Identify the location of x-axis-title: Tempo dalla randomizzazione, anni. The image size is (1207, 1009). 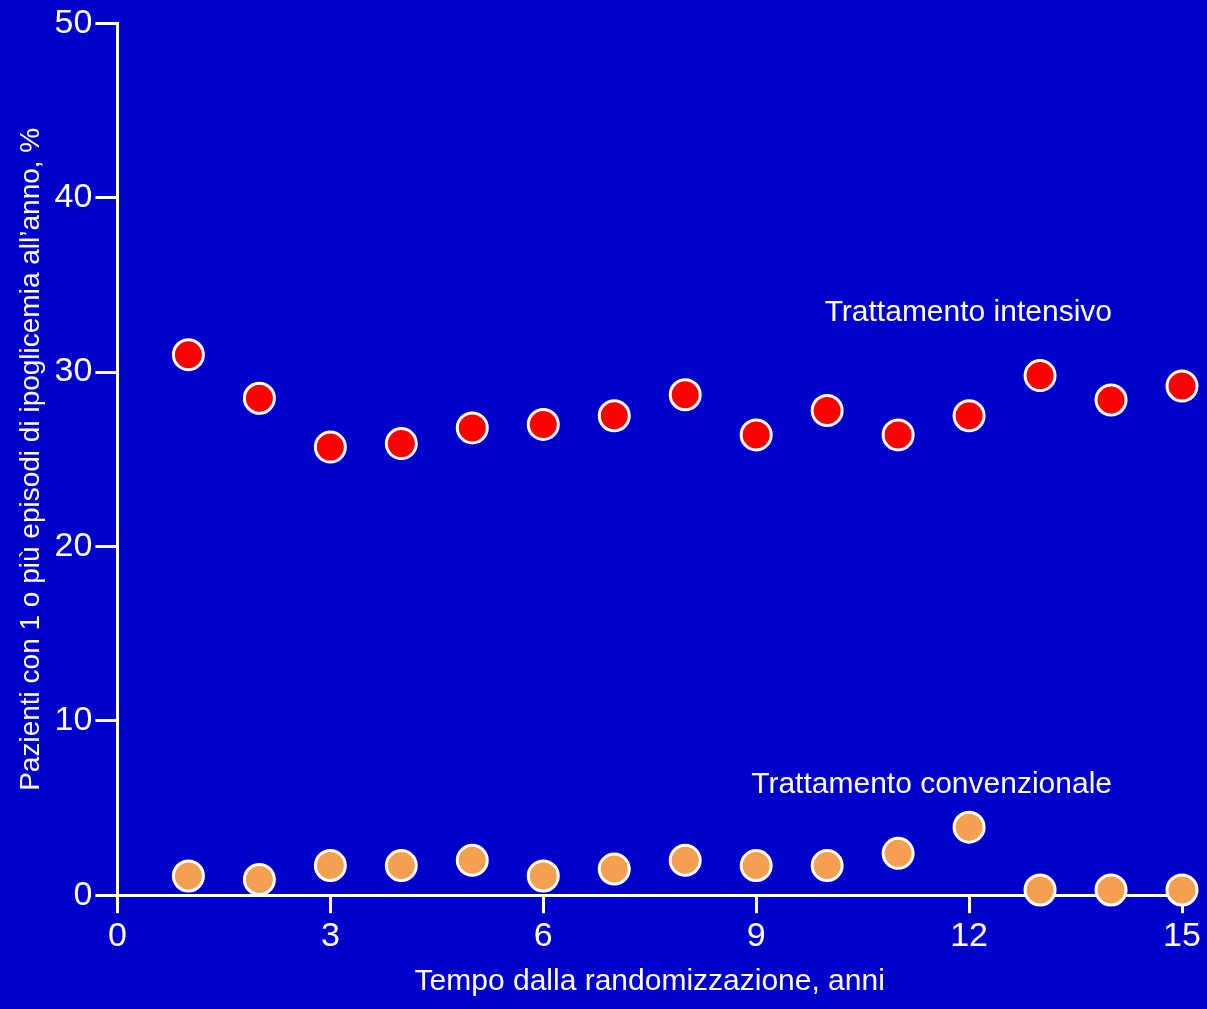
(649, 980).